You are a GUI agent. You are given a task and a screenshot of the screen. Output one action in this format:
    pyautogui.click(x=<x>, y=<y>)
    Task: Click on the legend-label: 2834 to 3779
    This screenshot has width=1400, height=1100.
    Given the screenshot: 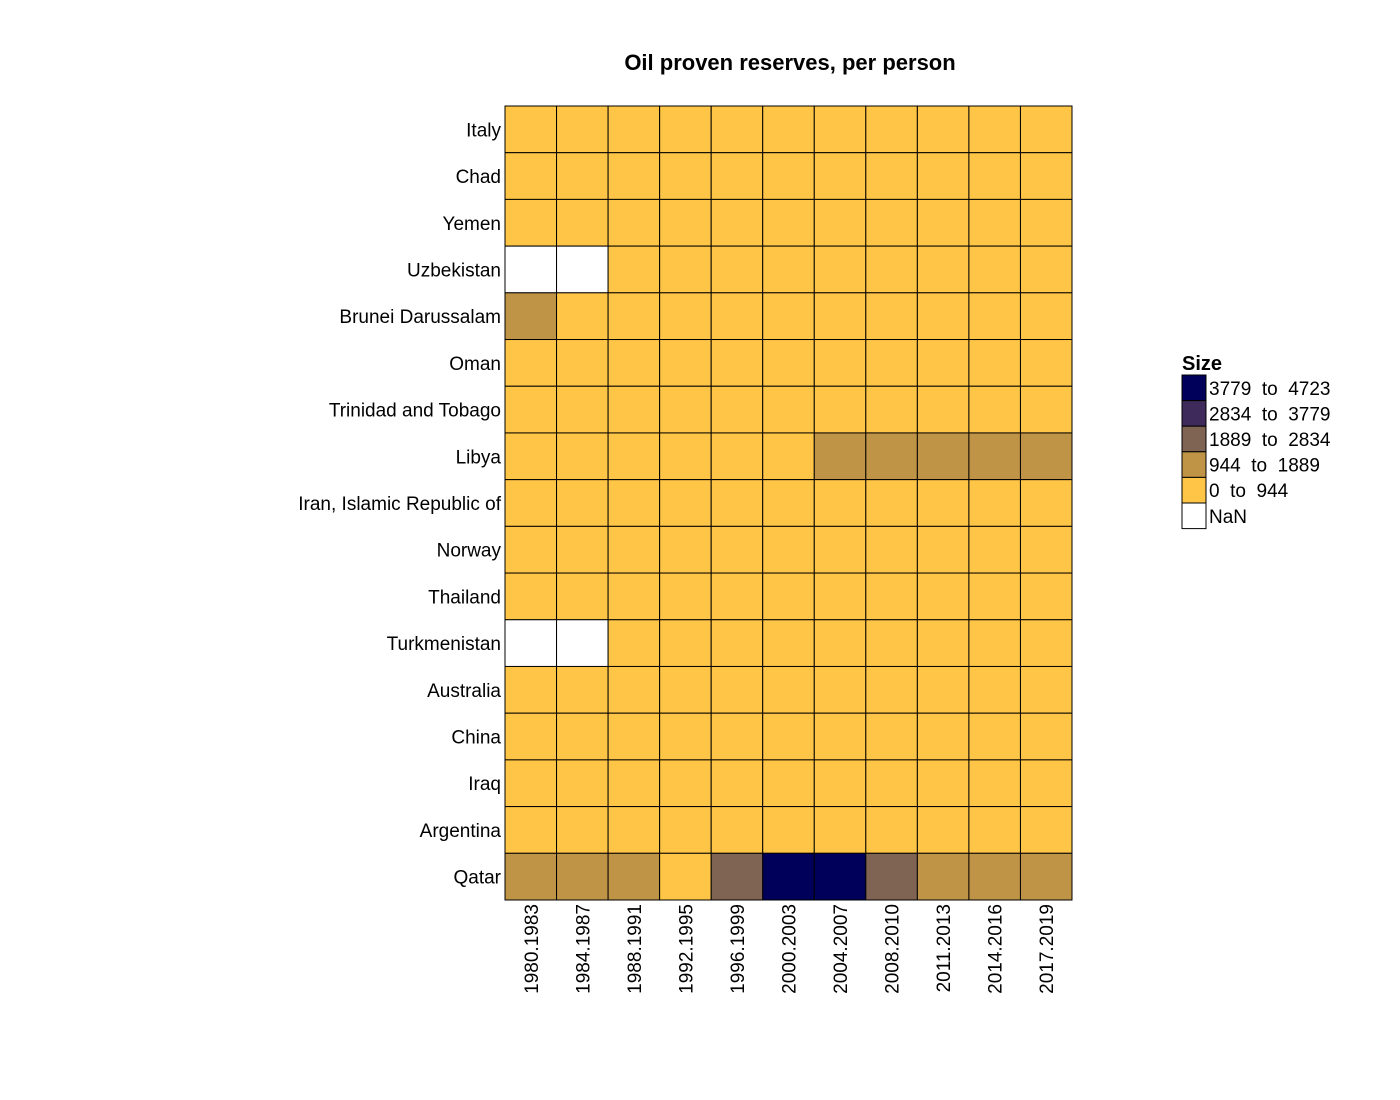 What is the action you would take?
    pyautogui.click(x=1270, y=414)
    